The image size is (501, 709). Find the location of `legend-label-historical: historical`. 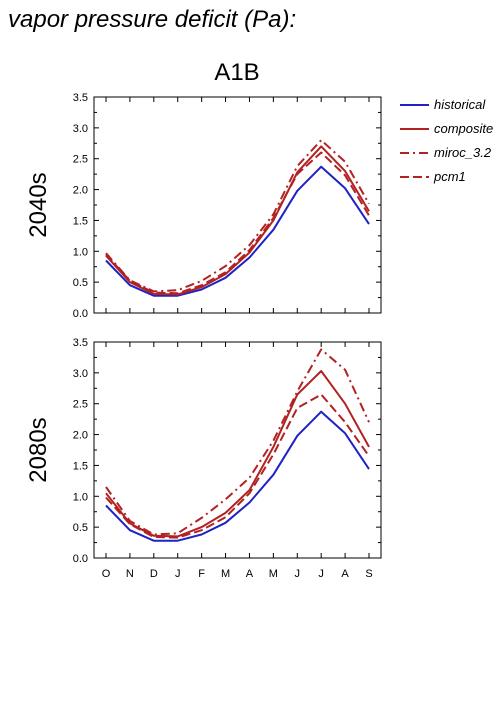

legend-label-historical: historical is located at coordinates (460, 104).